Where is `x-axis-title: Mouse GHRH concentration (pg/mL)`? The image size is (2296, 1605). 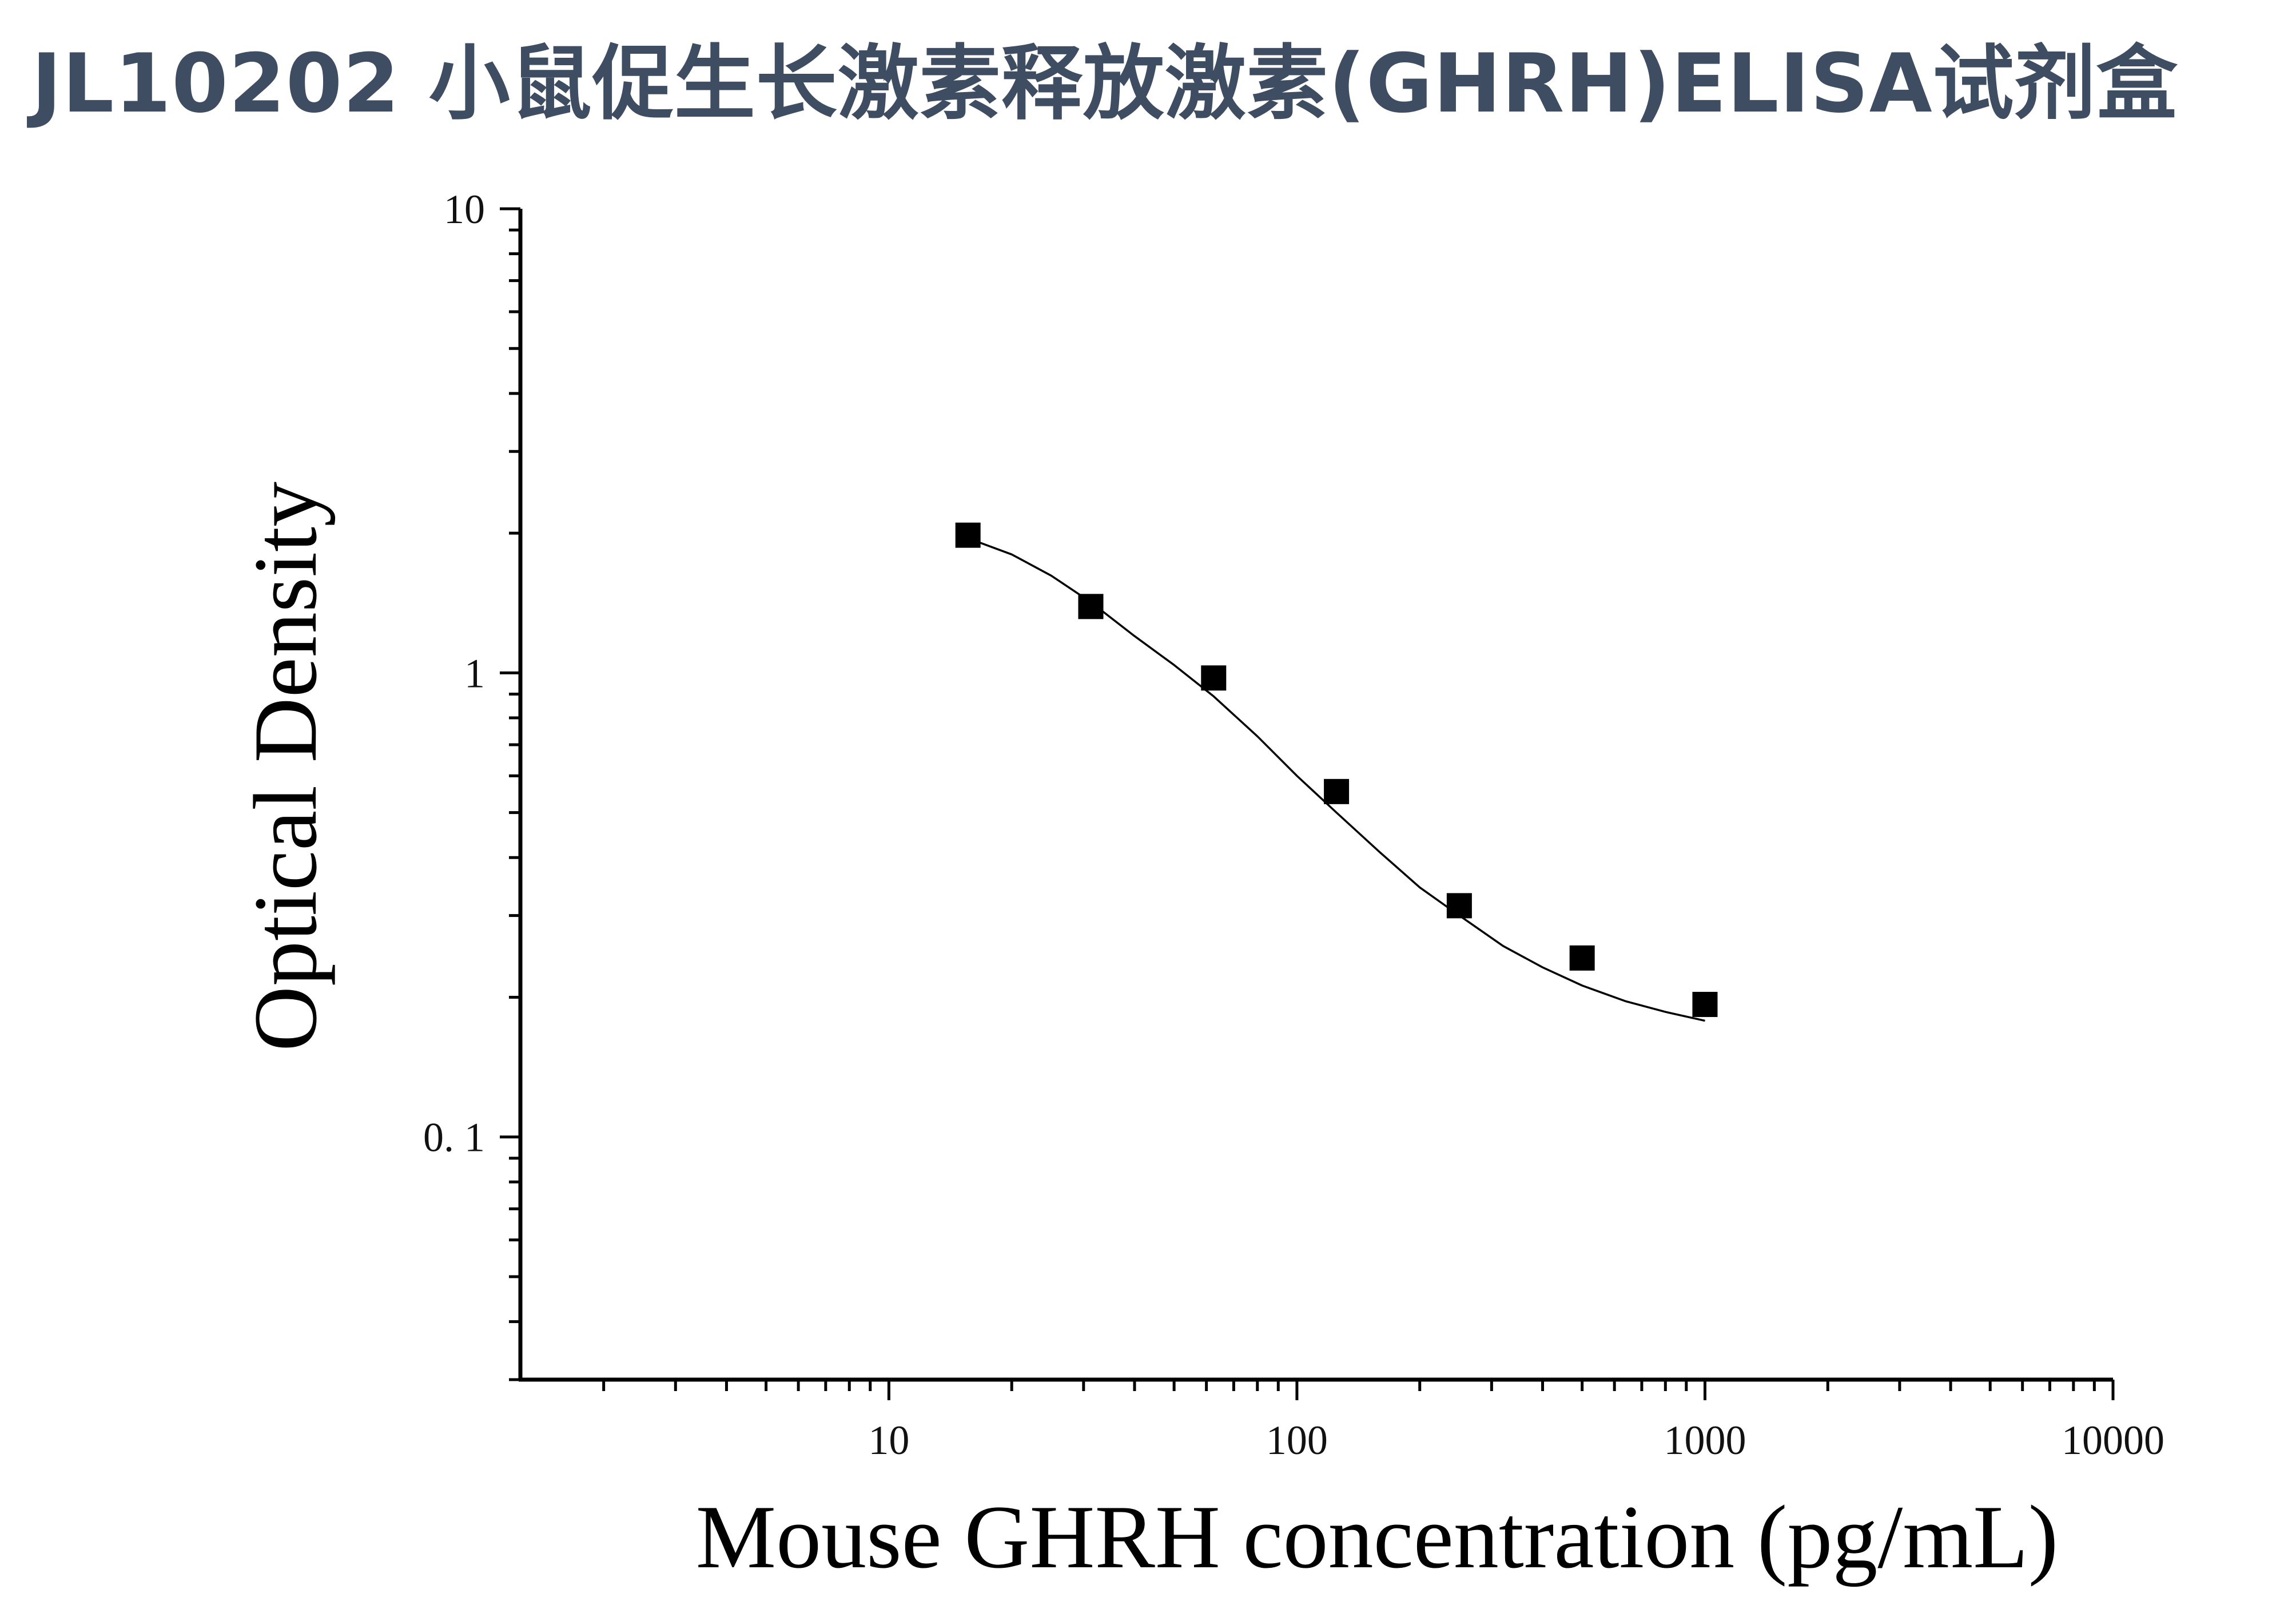
x-axis-title: Mouse GHRH concentration (pg/mL) is located at coordinates (1377, 1537).